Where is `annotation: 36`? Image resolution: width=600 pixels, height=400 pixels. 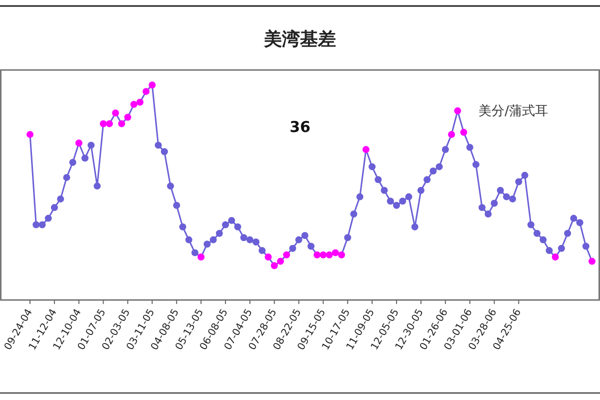
annotation: 36 is located at coordinates (300, 127).